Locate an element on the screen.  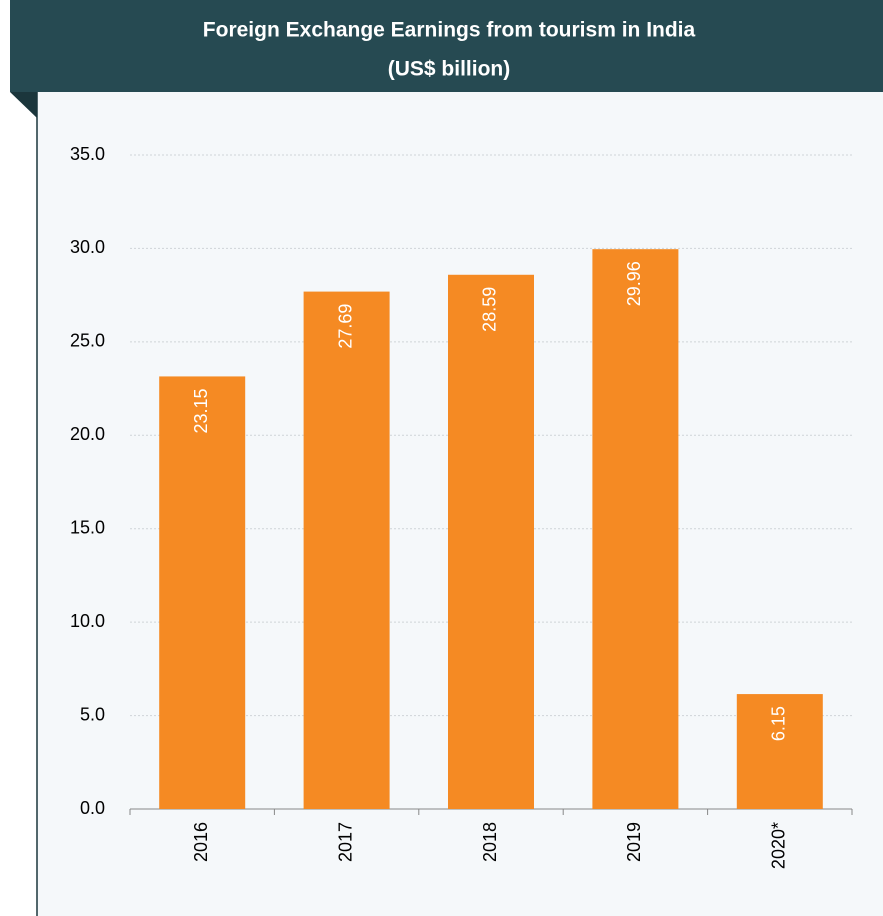
y-tick-label: 25.0 is located at coordinates (87, 341).